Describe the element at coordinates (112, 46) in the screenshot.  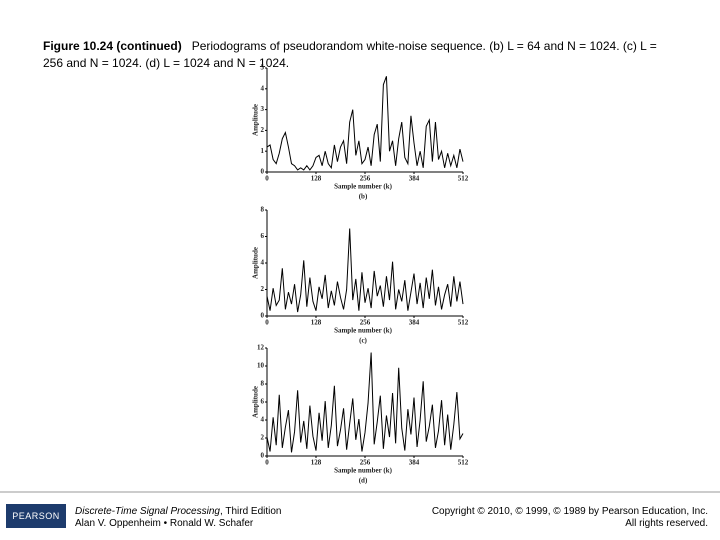
I see `caption-label: Figure 10.24 (continued)` at that location.